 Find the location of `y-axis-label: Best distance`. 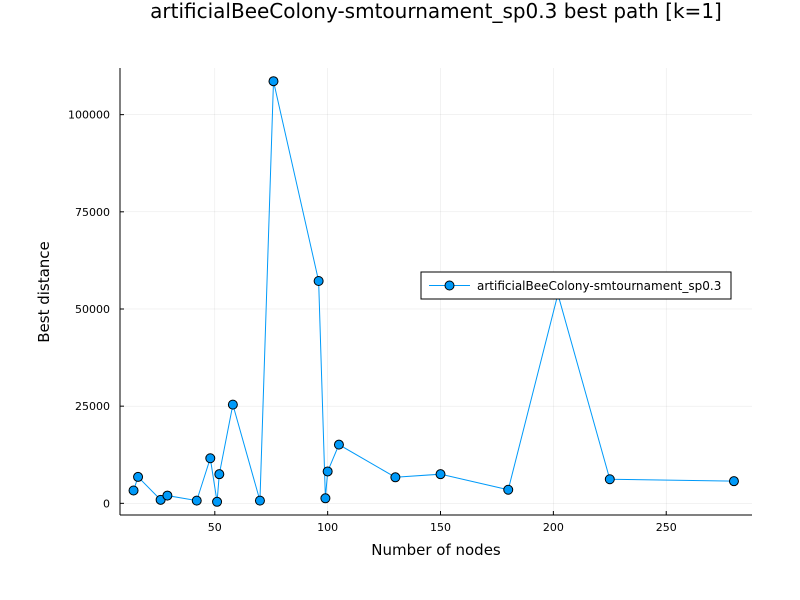

y-axis-label: Best distance is located at coordinates (44, 292).